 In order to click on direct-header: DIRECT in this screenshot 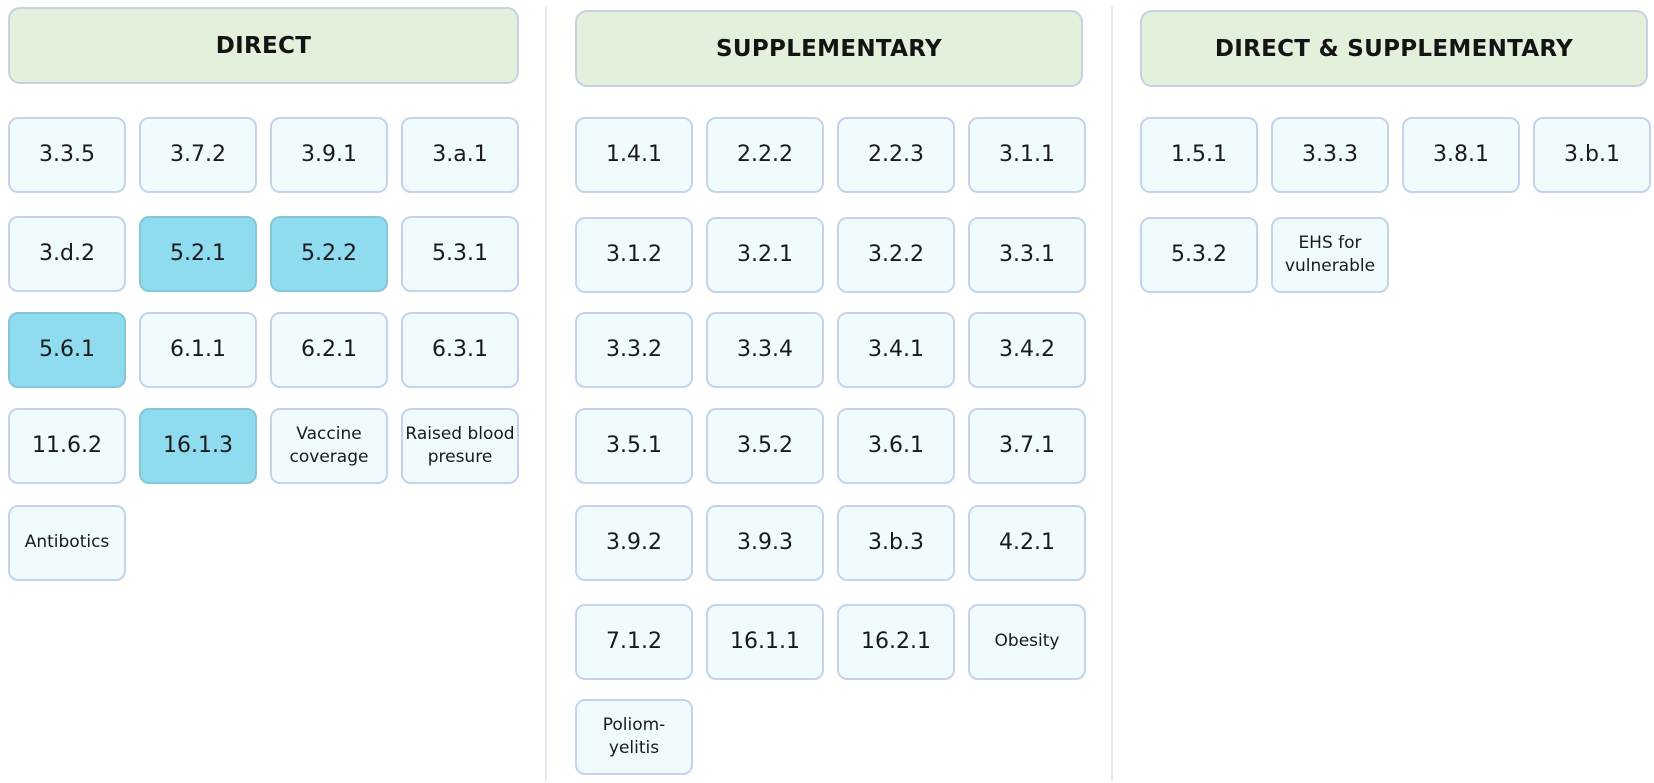, I will do `click(263, 45)`.